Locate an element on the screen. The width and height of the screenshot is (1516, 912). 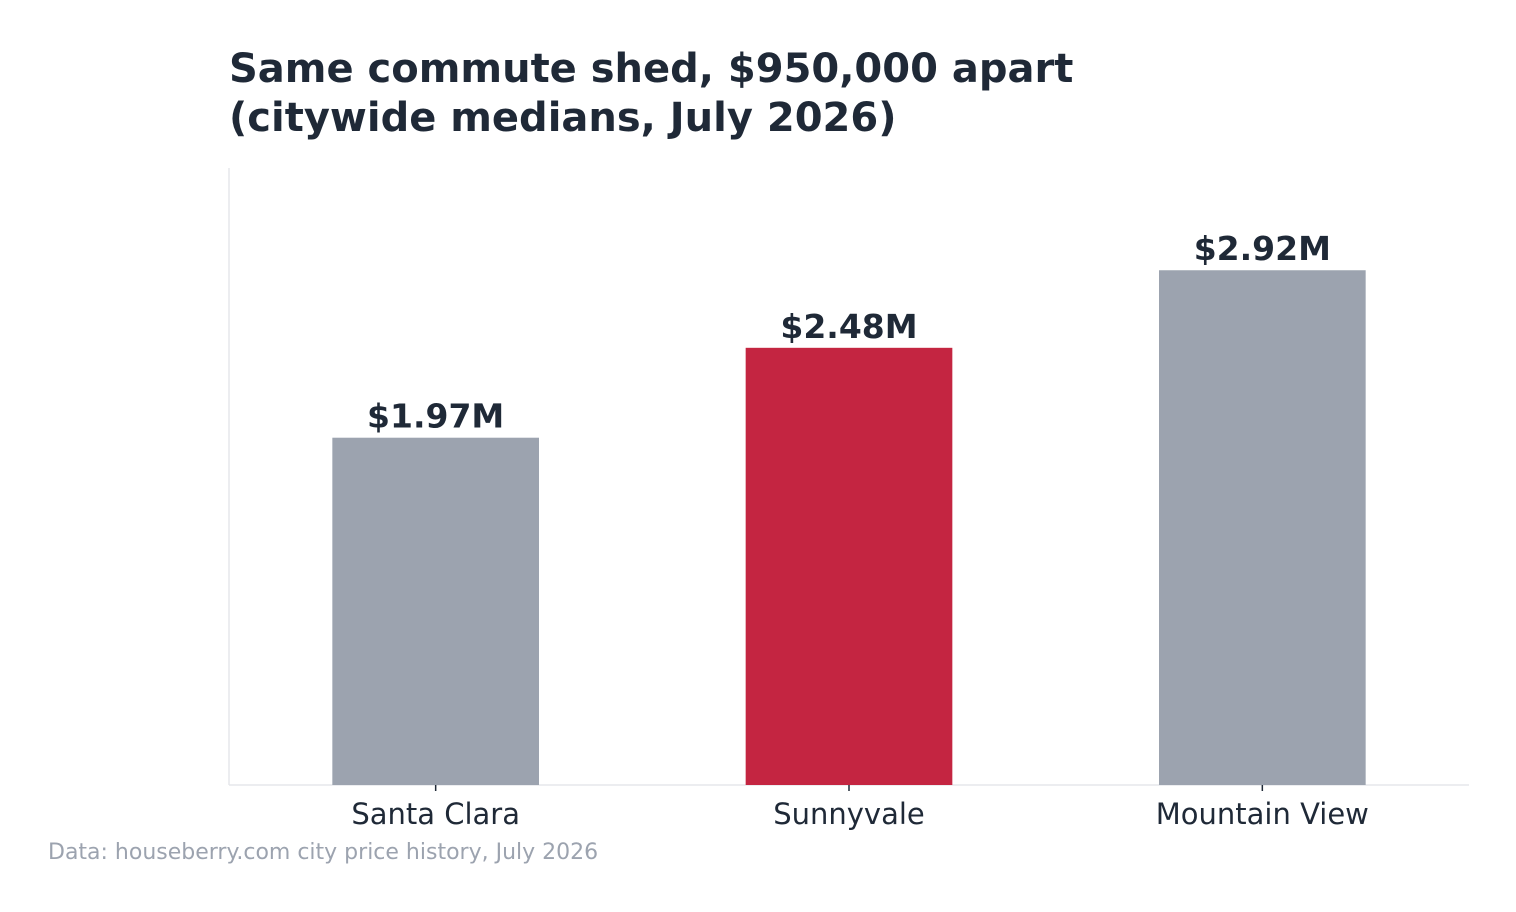
bar-mountain-view is located at coordinates (1262, 527).